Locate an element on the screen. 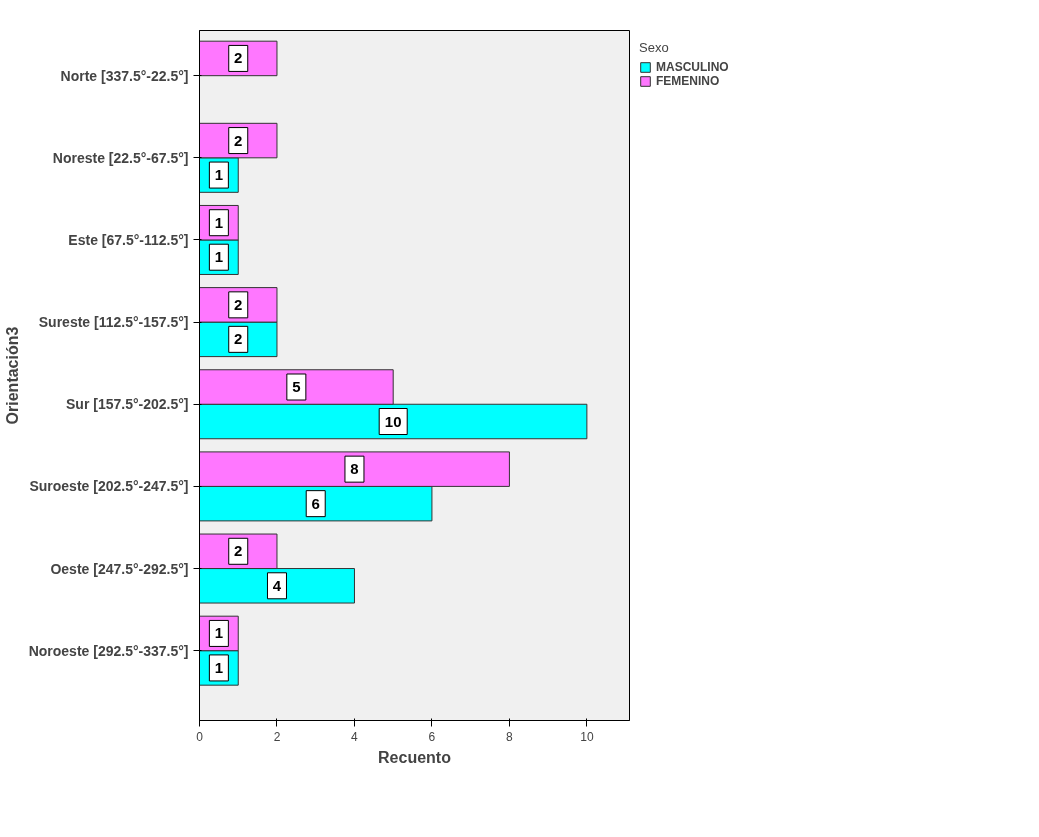 Image resolution: width=1039 pixels, height=837 pixels. y-axis-title: Orientación3 is located at coordinates (12, 375).